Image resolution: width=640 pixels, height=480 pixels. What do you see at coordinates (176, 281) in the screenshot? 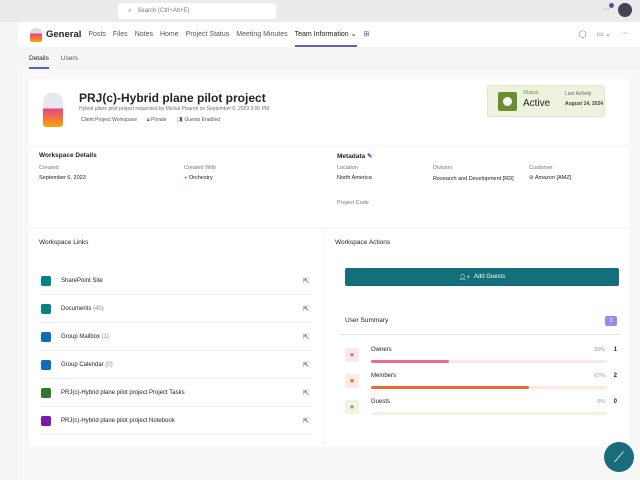
I see `workspace-link-item: SharePoint Site ⇱` at bounding box center [176, 281].